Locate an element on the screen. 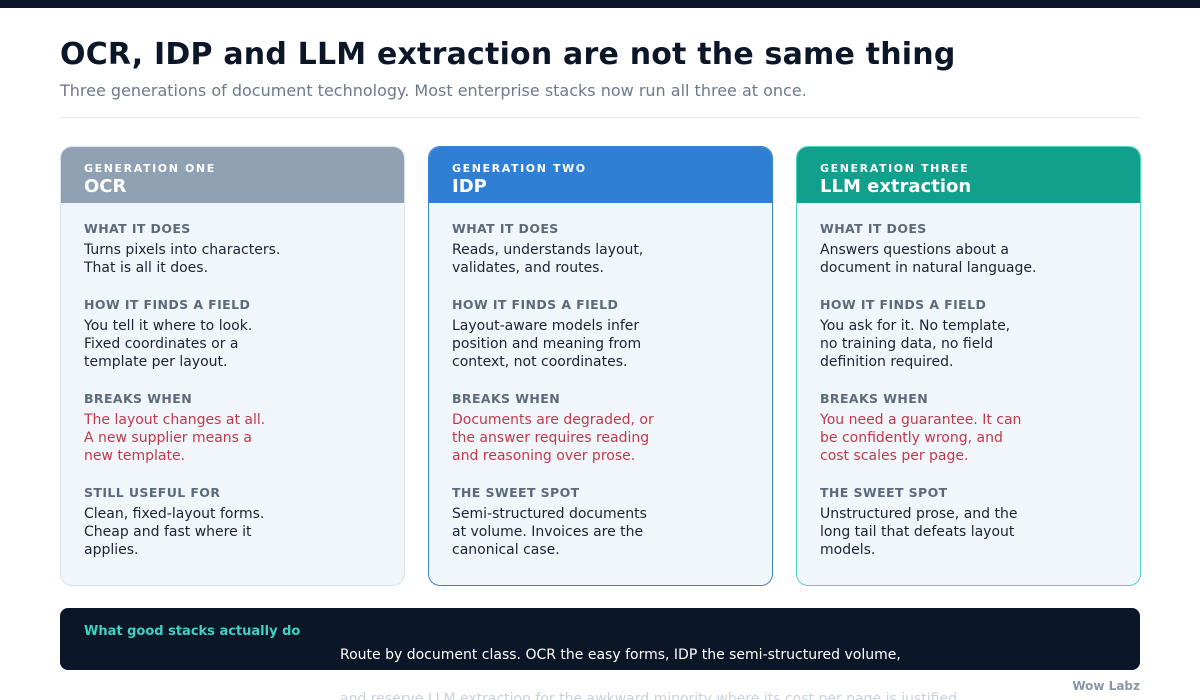 The height and width of the screenshot is (700, 1200). brand-watermark: Wow Labz is located at coordinates (1106, 686).